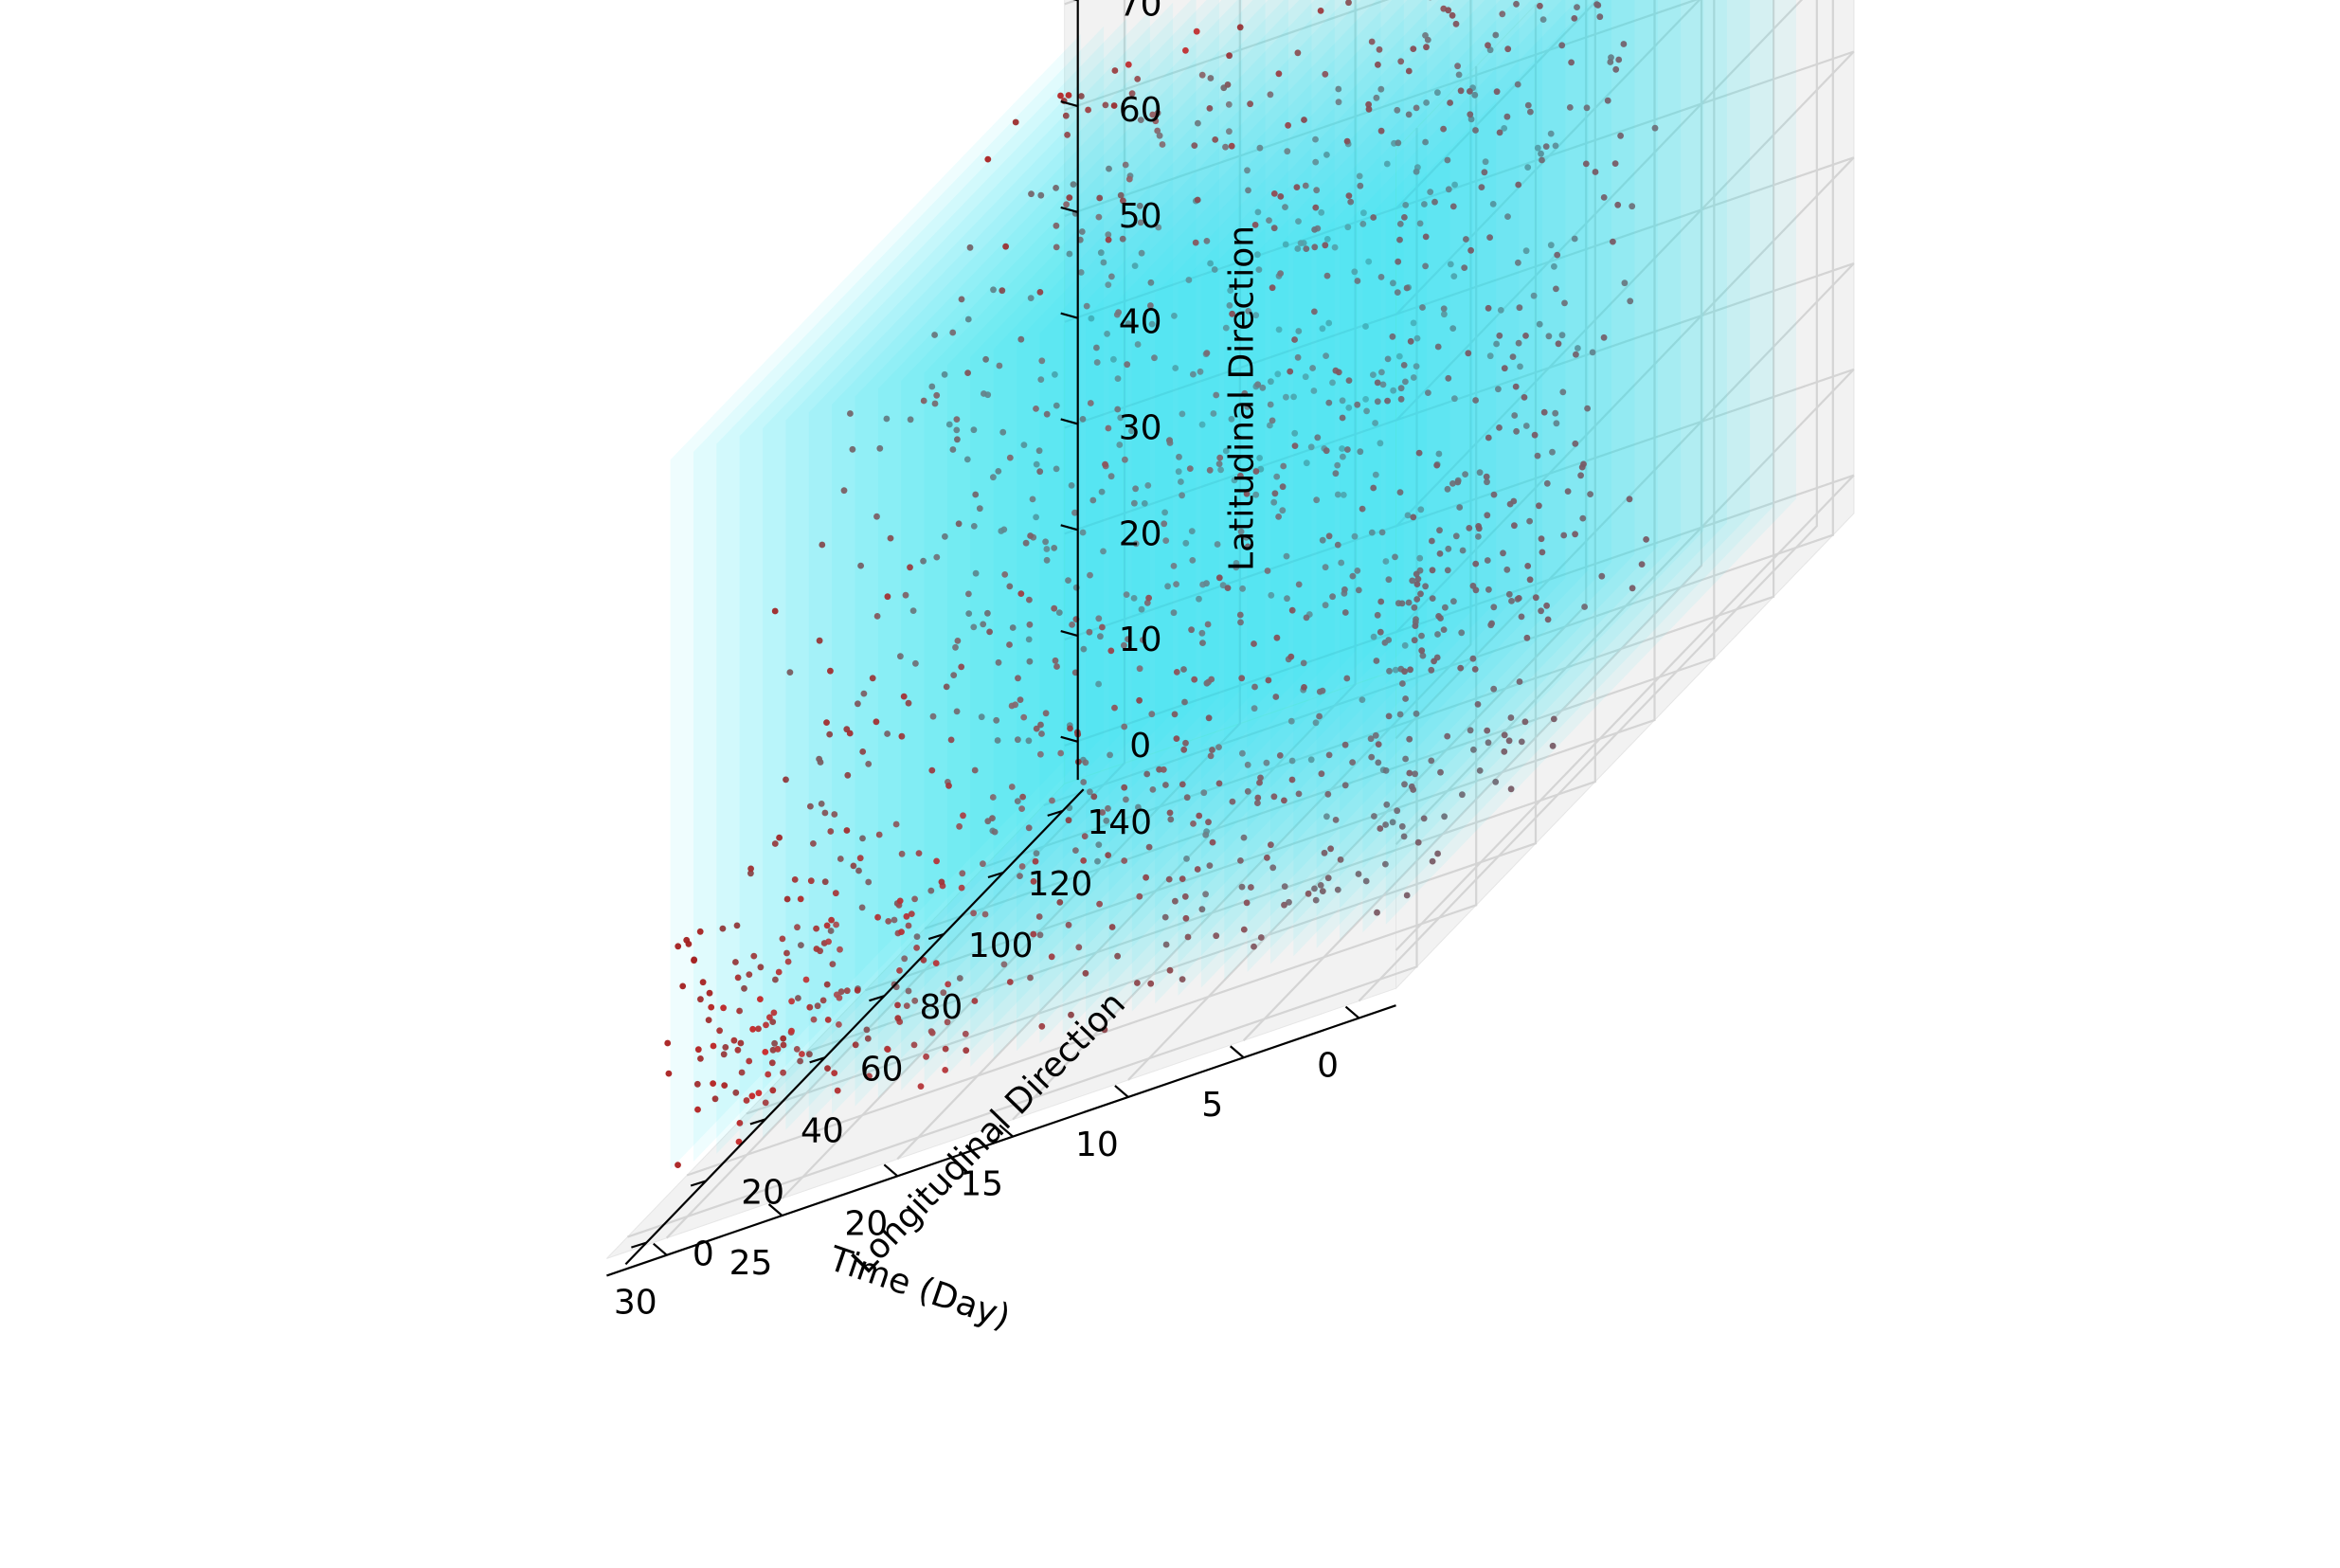 This screenshot has width=2340, height=1568. What do you see at coordinates (1119, 822) in the screenshot?
I see `y-tick-label: 140` at bounding box center [1119, 822].